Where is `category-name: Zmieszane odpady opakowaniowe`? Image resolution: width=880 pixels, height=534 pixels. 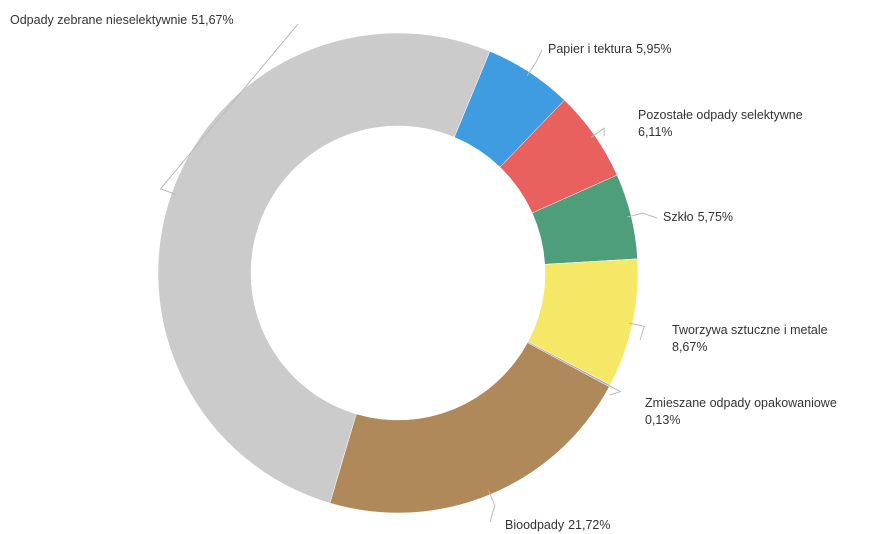 category-name: Zmieszane odpady opakowaniowe is located at coordinates (741, 403).